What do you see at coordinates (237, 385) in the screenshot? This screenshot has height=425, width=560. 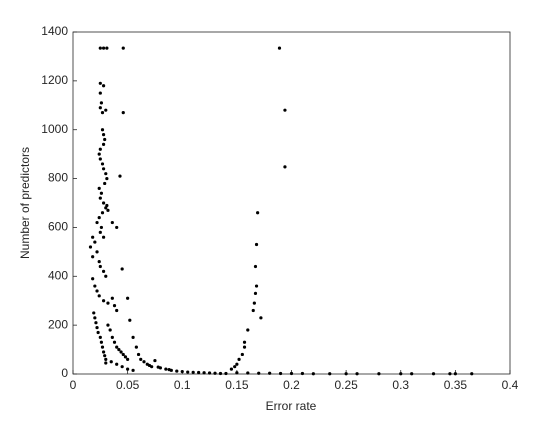 I see `x-tick-label: 0.15` at bounding box center [237, 385].